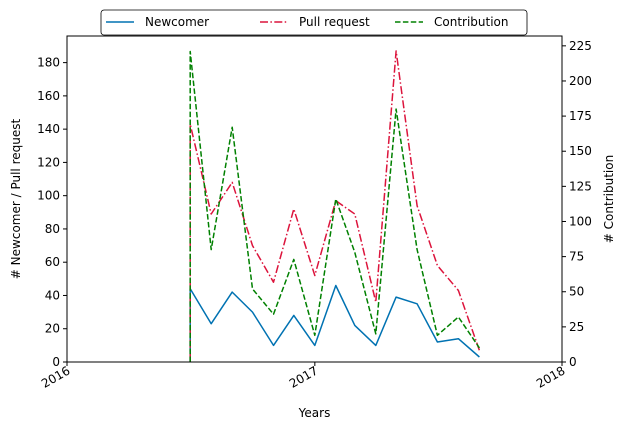 This screenshot has height=431, width=627. What do you see at coordinates (52, 229) in the screenshot?
I see `y-left-tick-label: 80` at bounding box center [52, 229].